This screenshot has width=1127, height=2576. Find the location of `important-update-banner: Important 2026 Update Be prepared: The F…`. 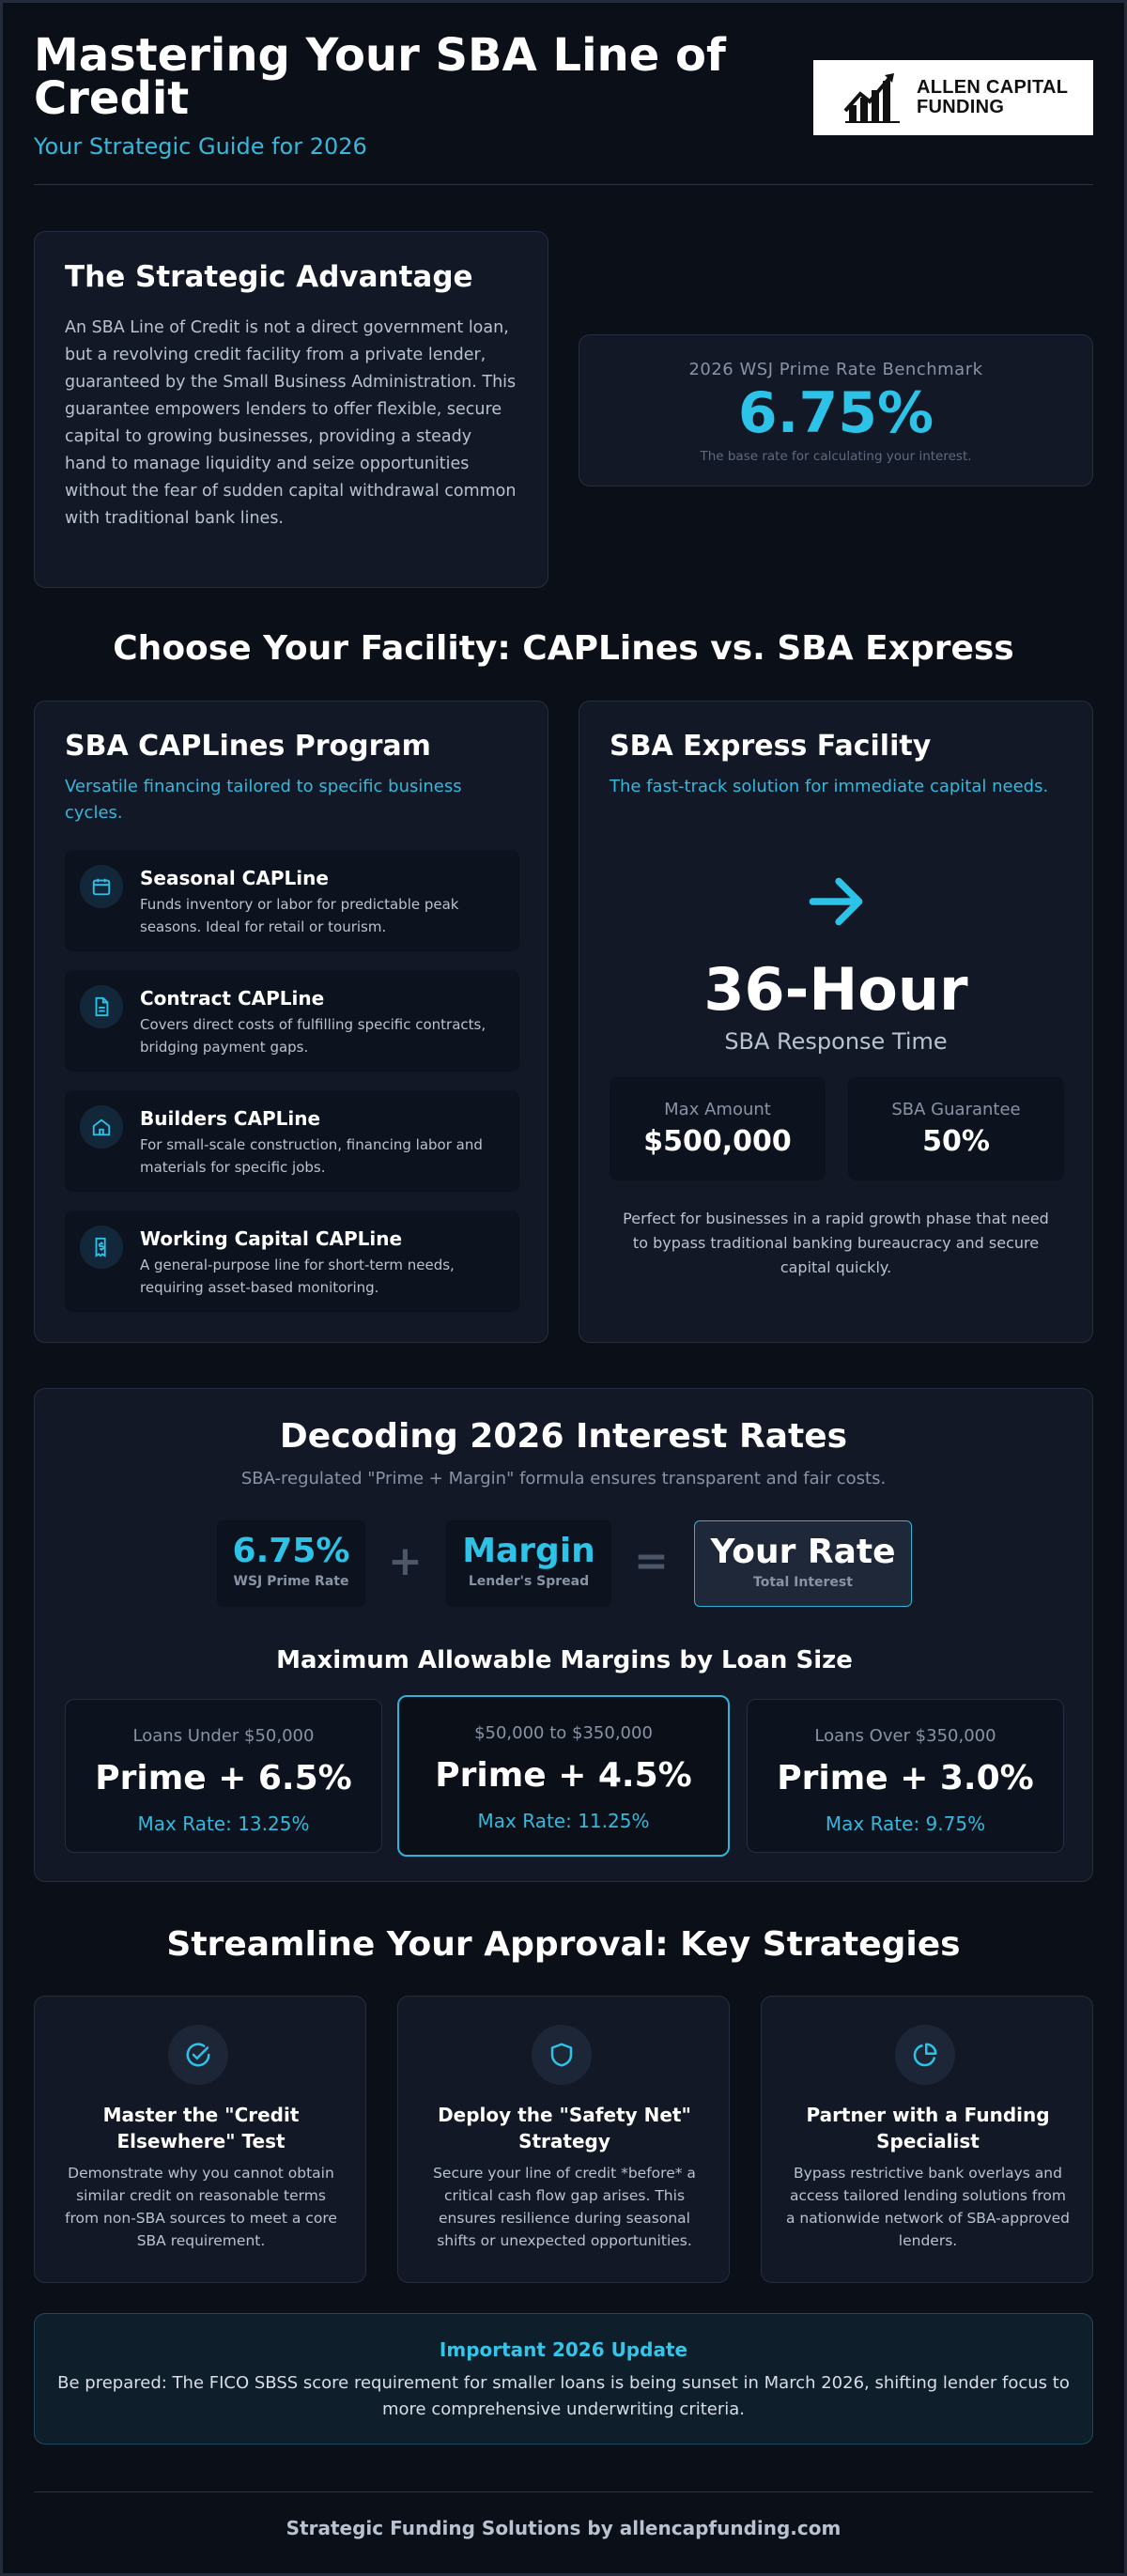

important-update-banner: Important 2026 Update Be prepared: The F… is located at coordinates (563, 2379).